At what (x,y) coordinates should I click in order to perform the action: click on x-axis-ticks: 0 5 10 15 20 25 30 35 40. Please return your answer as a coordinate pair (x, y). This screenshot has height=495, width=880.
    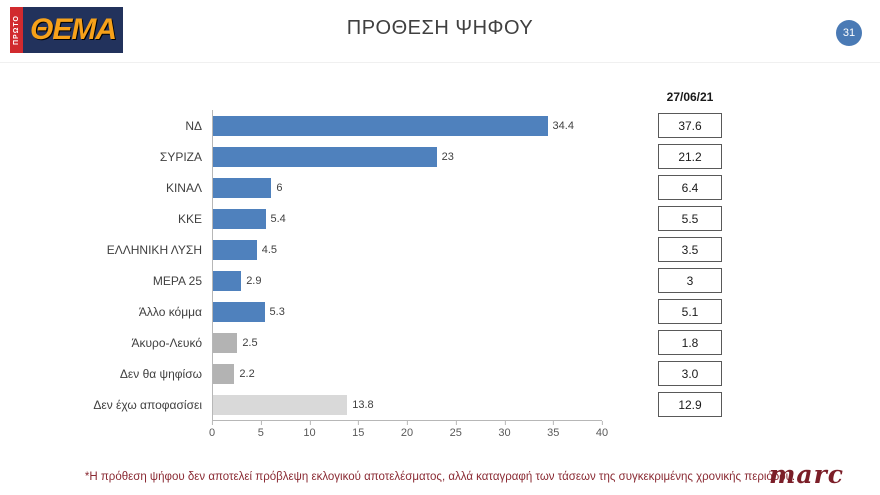
    Looking at the image, I should click on (408, 434).